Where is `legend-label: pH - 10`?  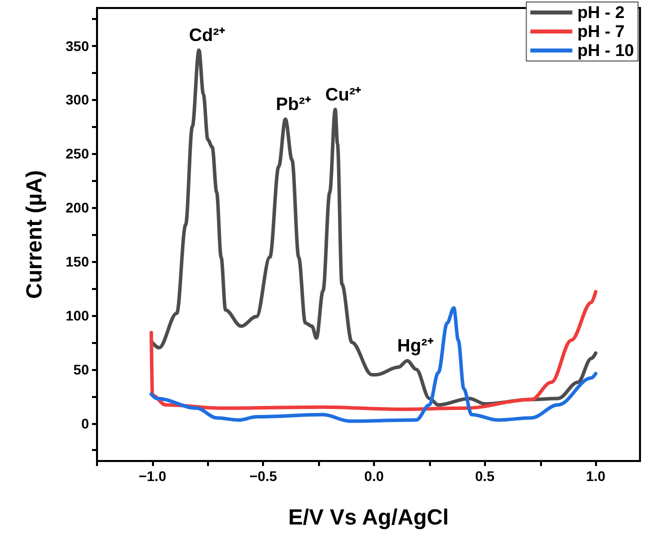 legend-label: pH - 10 is located at coordinates (605, 50).